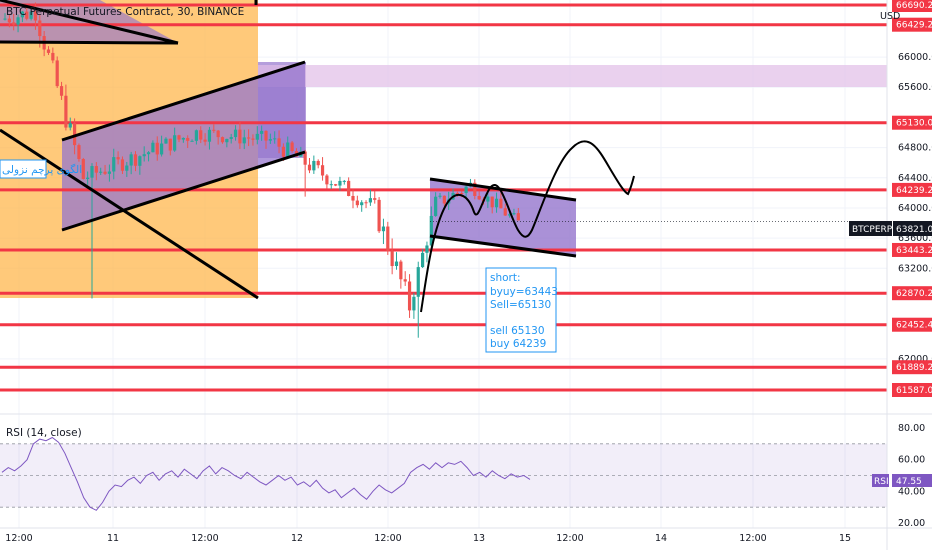 This screenshot has width=932, height=550. Describe the element at coordinates (911, 491) in the screenshot. I see `rsi-tick-2: 40.00` at that location.